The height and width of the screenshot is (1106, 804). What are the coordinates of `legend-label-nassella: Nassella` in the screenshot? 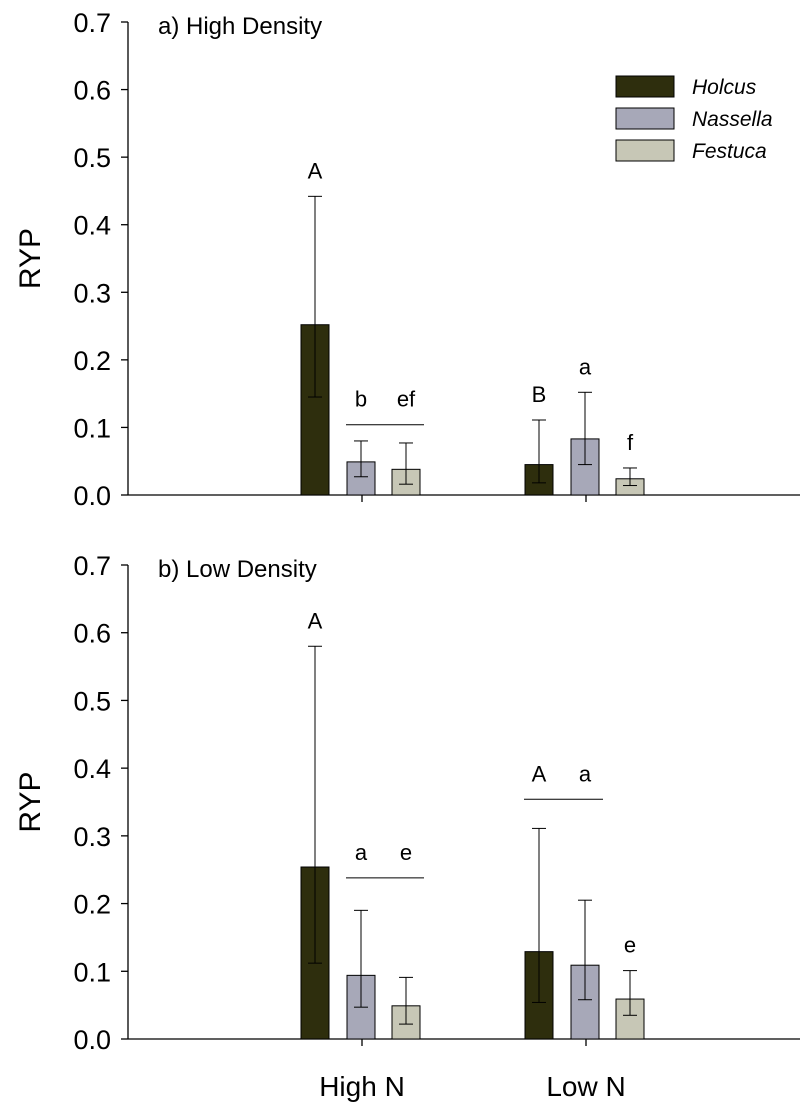 It's located at (732, 119).